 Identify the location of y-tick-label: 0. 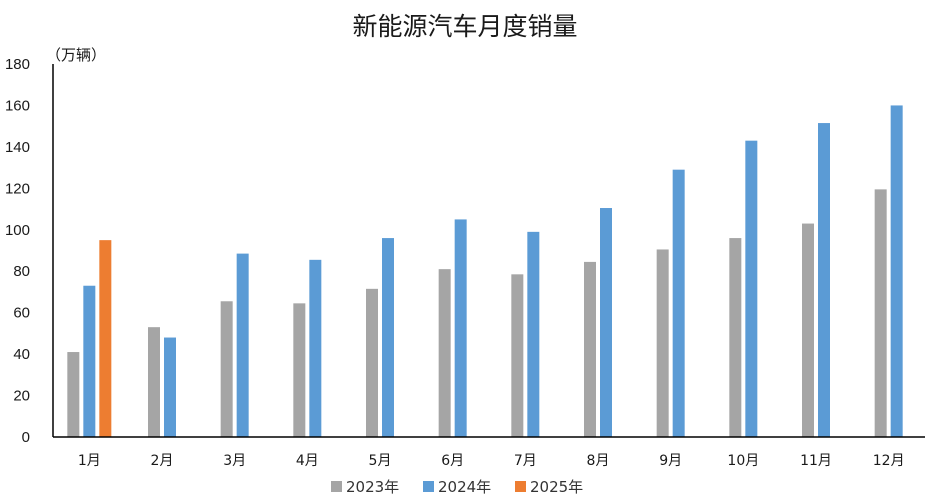
(26, 437).